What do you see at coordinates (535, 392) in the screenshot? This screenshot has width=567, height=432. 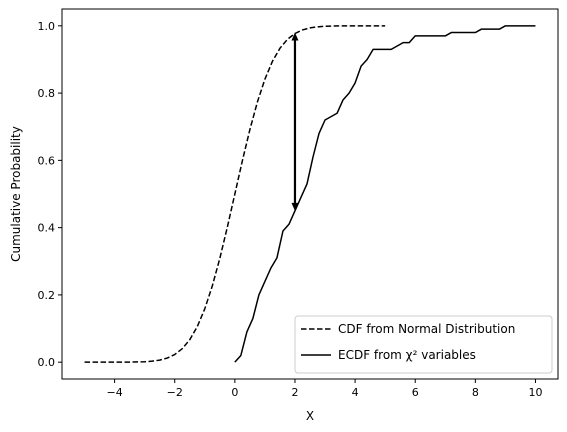 I see `x-tick-label: 10` at bounding box center [535, 392].